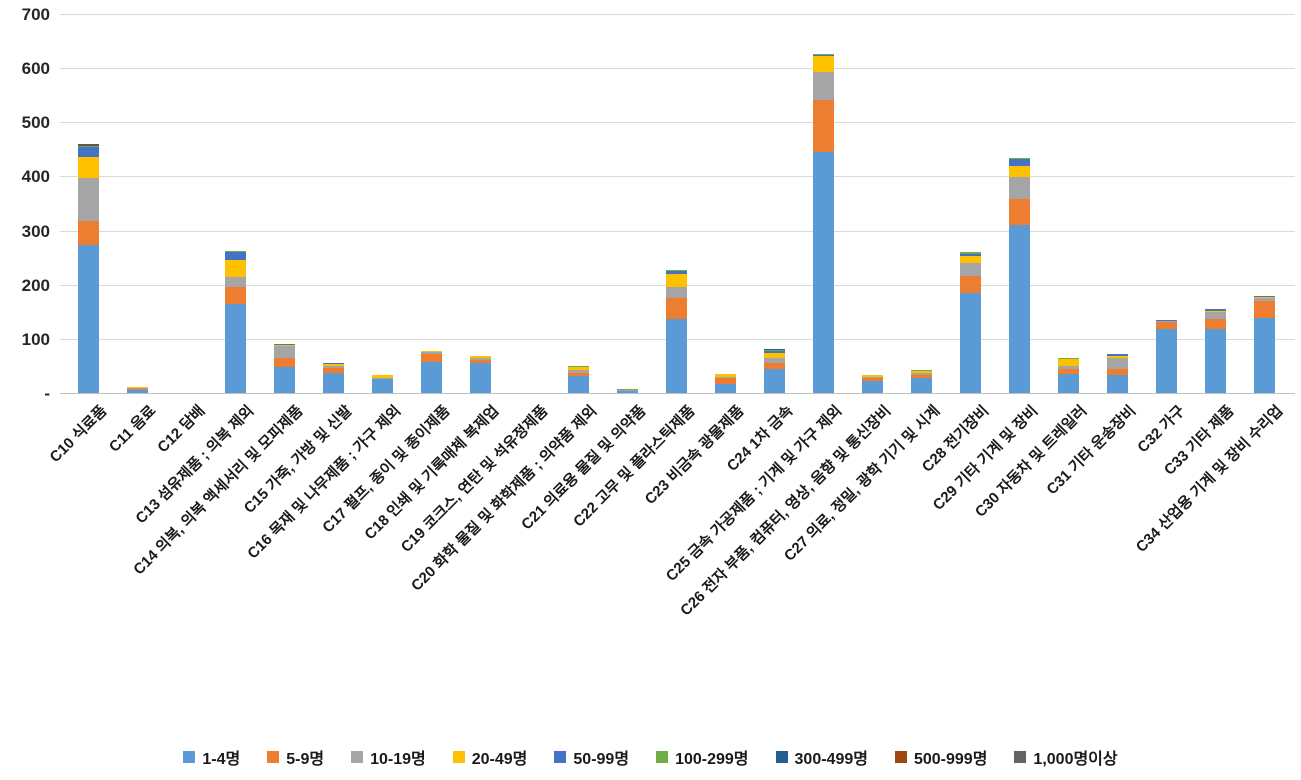 The height and width of the screenshot is (780, 1301). I want to click on legend-item: 1,000명이상, so click(1066, 757).